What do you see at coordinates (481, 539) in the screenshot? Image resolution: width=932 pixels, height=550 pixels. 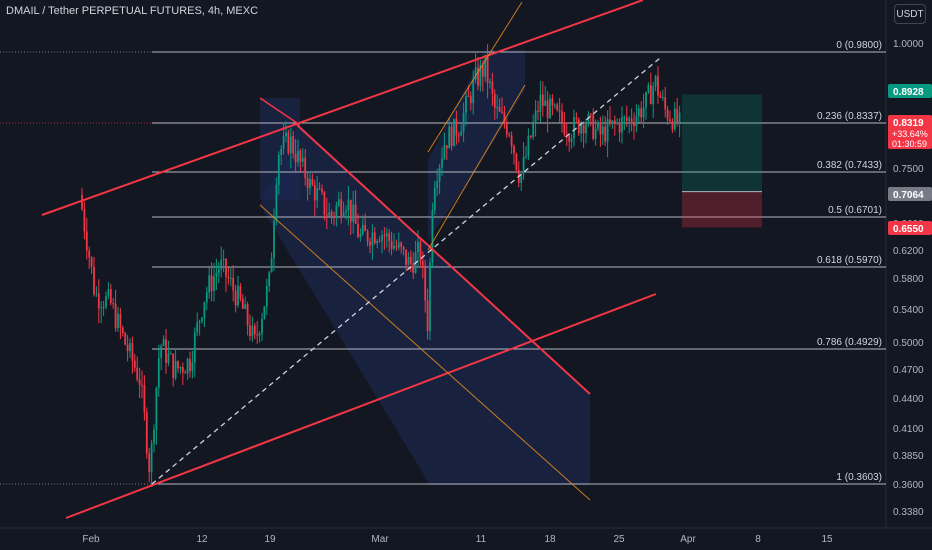 I see `date-axis-tick: 11` at bounding box center [481, 539].